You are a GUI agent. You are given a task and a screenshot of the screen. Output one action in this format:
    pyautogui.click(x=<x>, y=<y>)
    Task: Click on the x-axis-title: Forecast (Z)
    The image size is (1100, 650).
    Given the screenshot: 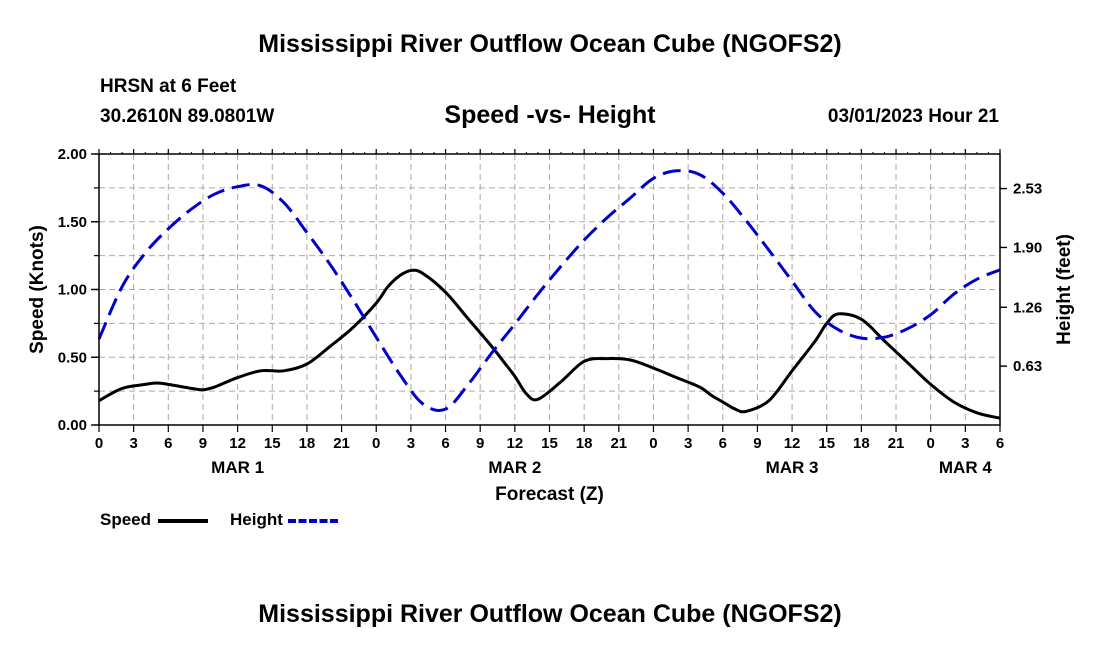 What is the action you would take?
    pyautogui.click(x=549, y=494)
    